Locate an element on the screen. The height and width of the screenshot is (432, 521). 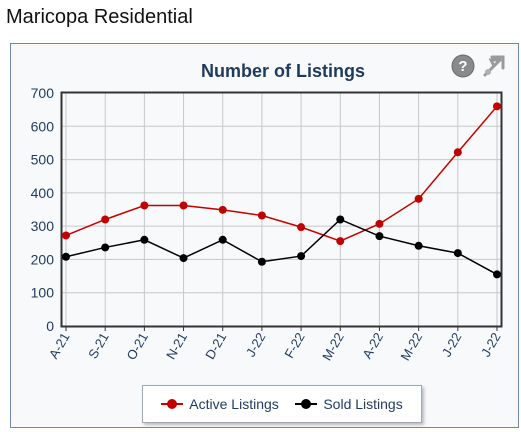
y-axis-ticks: 0 100 200 300 400 500 600 700 is located at coordinates (43, 209).